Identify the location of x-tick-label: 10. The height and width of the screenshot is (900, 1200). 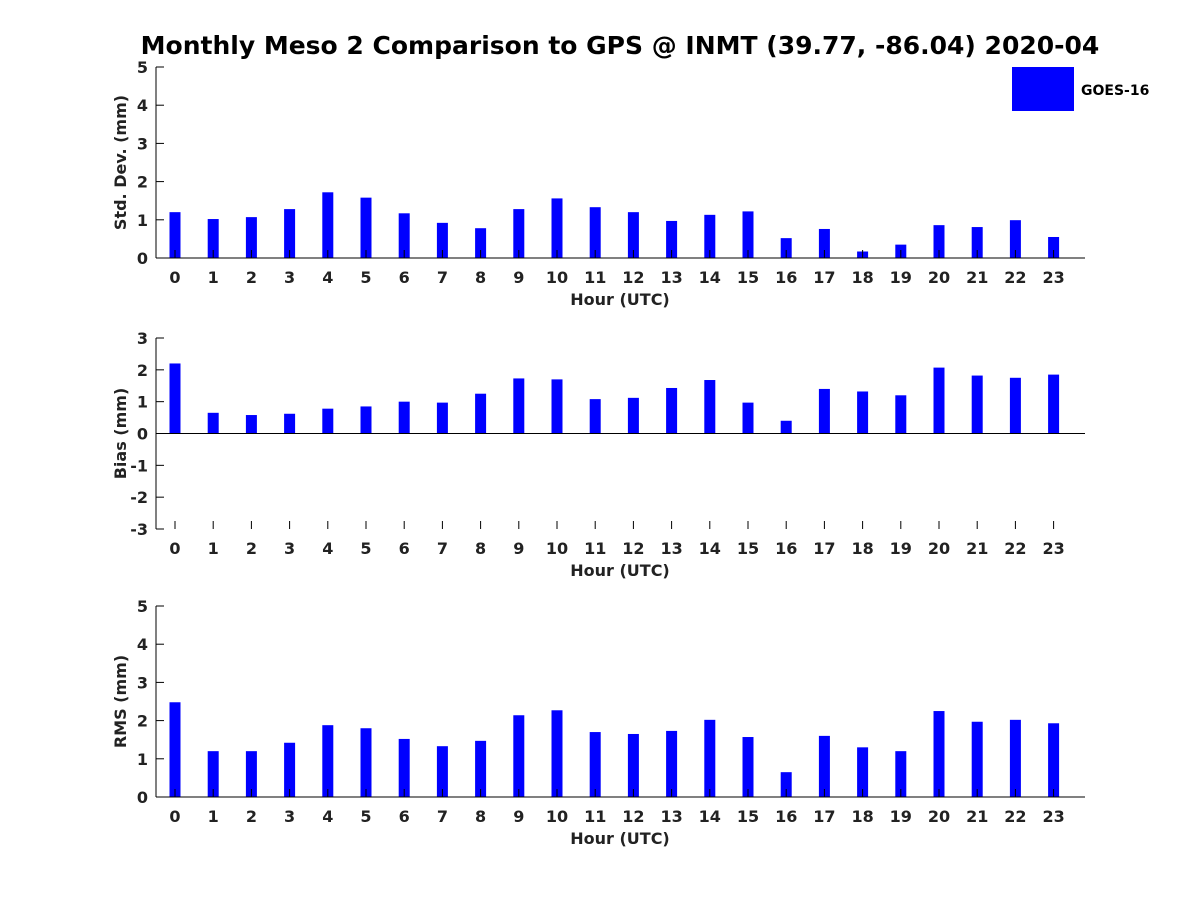
(557, 277).